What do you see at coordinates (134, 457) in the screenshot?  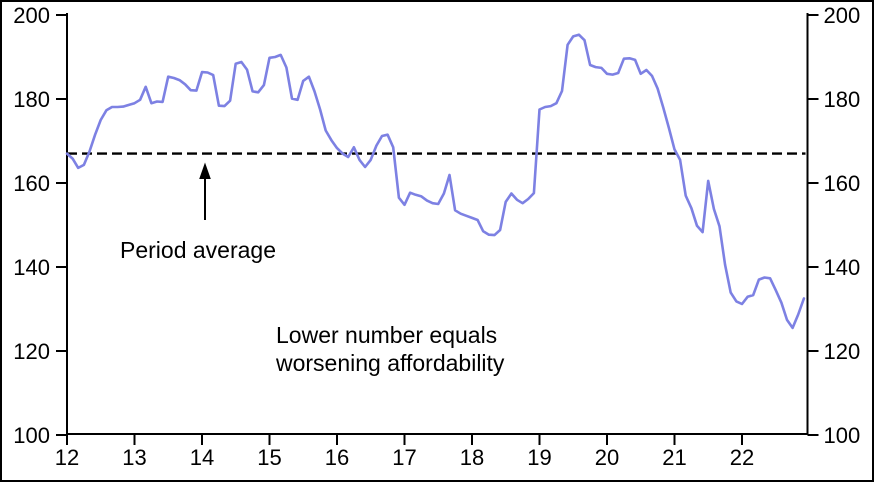 I see `x-tick-label: 13` at bounding box center [134, 457].